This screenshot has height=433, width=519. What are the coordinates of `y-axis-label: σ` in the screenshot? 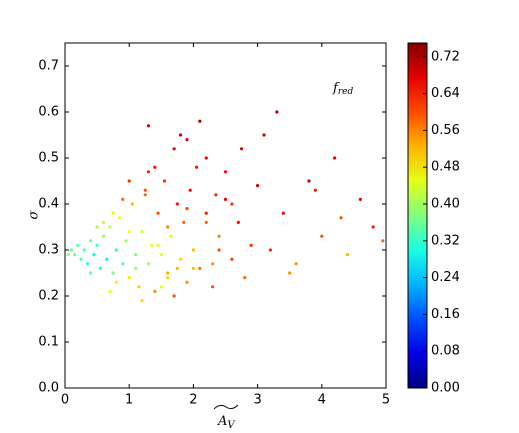 It's located at (34, 214).